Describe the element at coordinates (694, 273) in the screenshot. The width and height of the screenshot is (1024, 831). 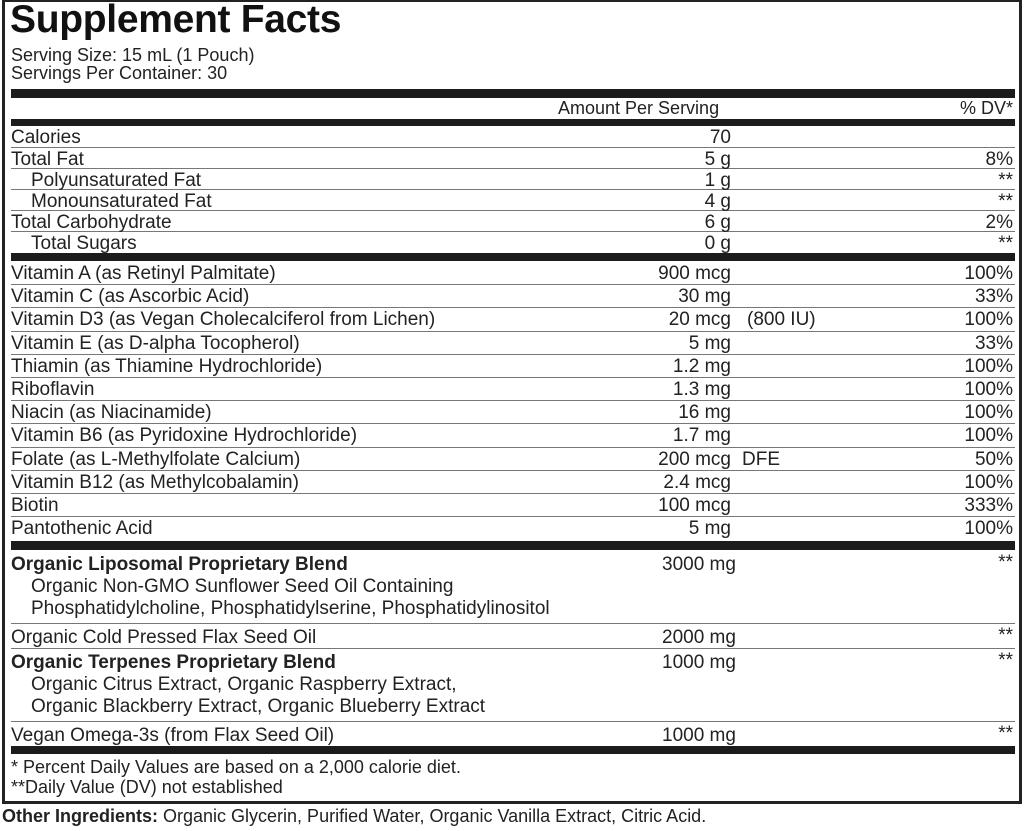
I see `vitamin-amount: 900 mcg` at that location.